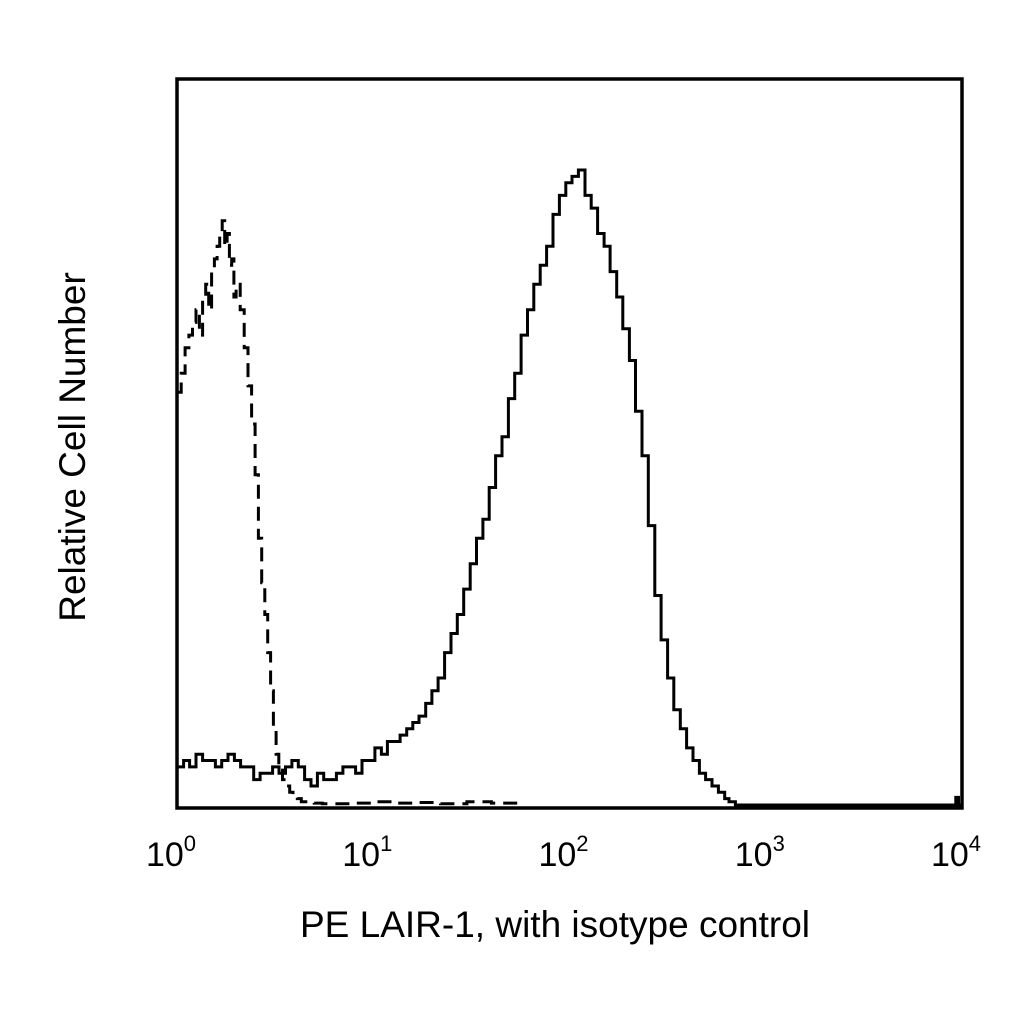  I want to click on x-tick-label: 10⁰, so click(171, 852).